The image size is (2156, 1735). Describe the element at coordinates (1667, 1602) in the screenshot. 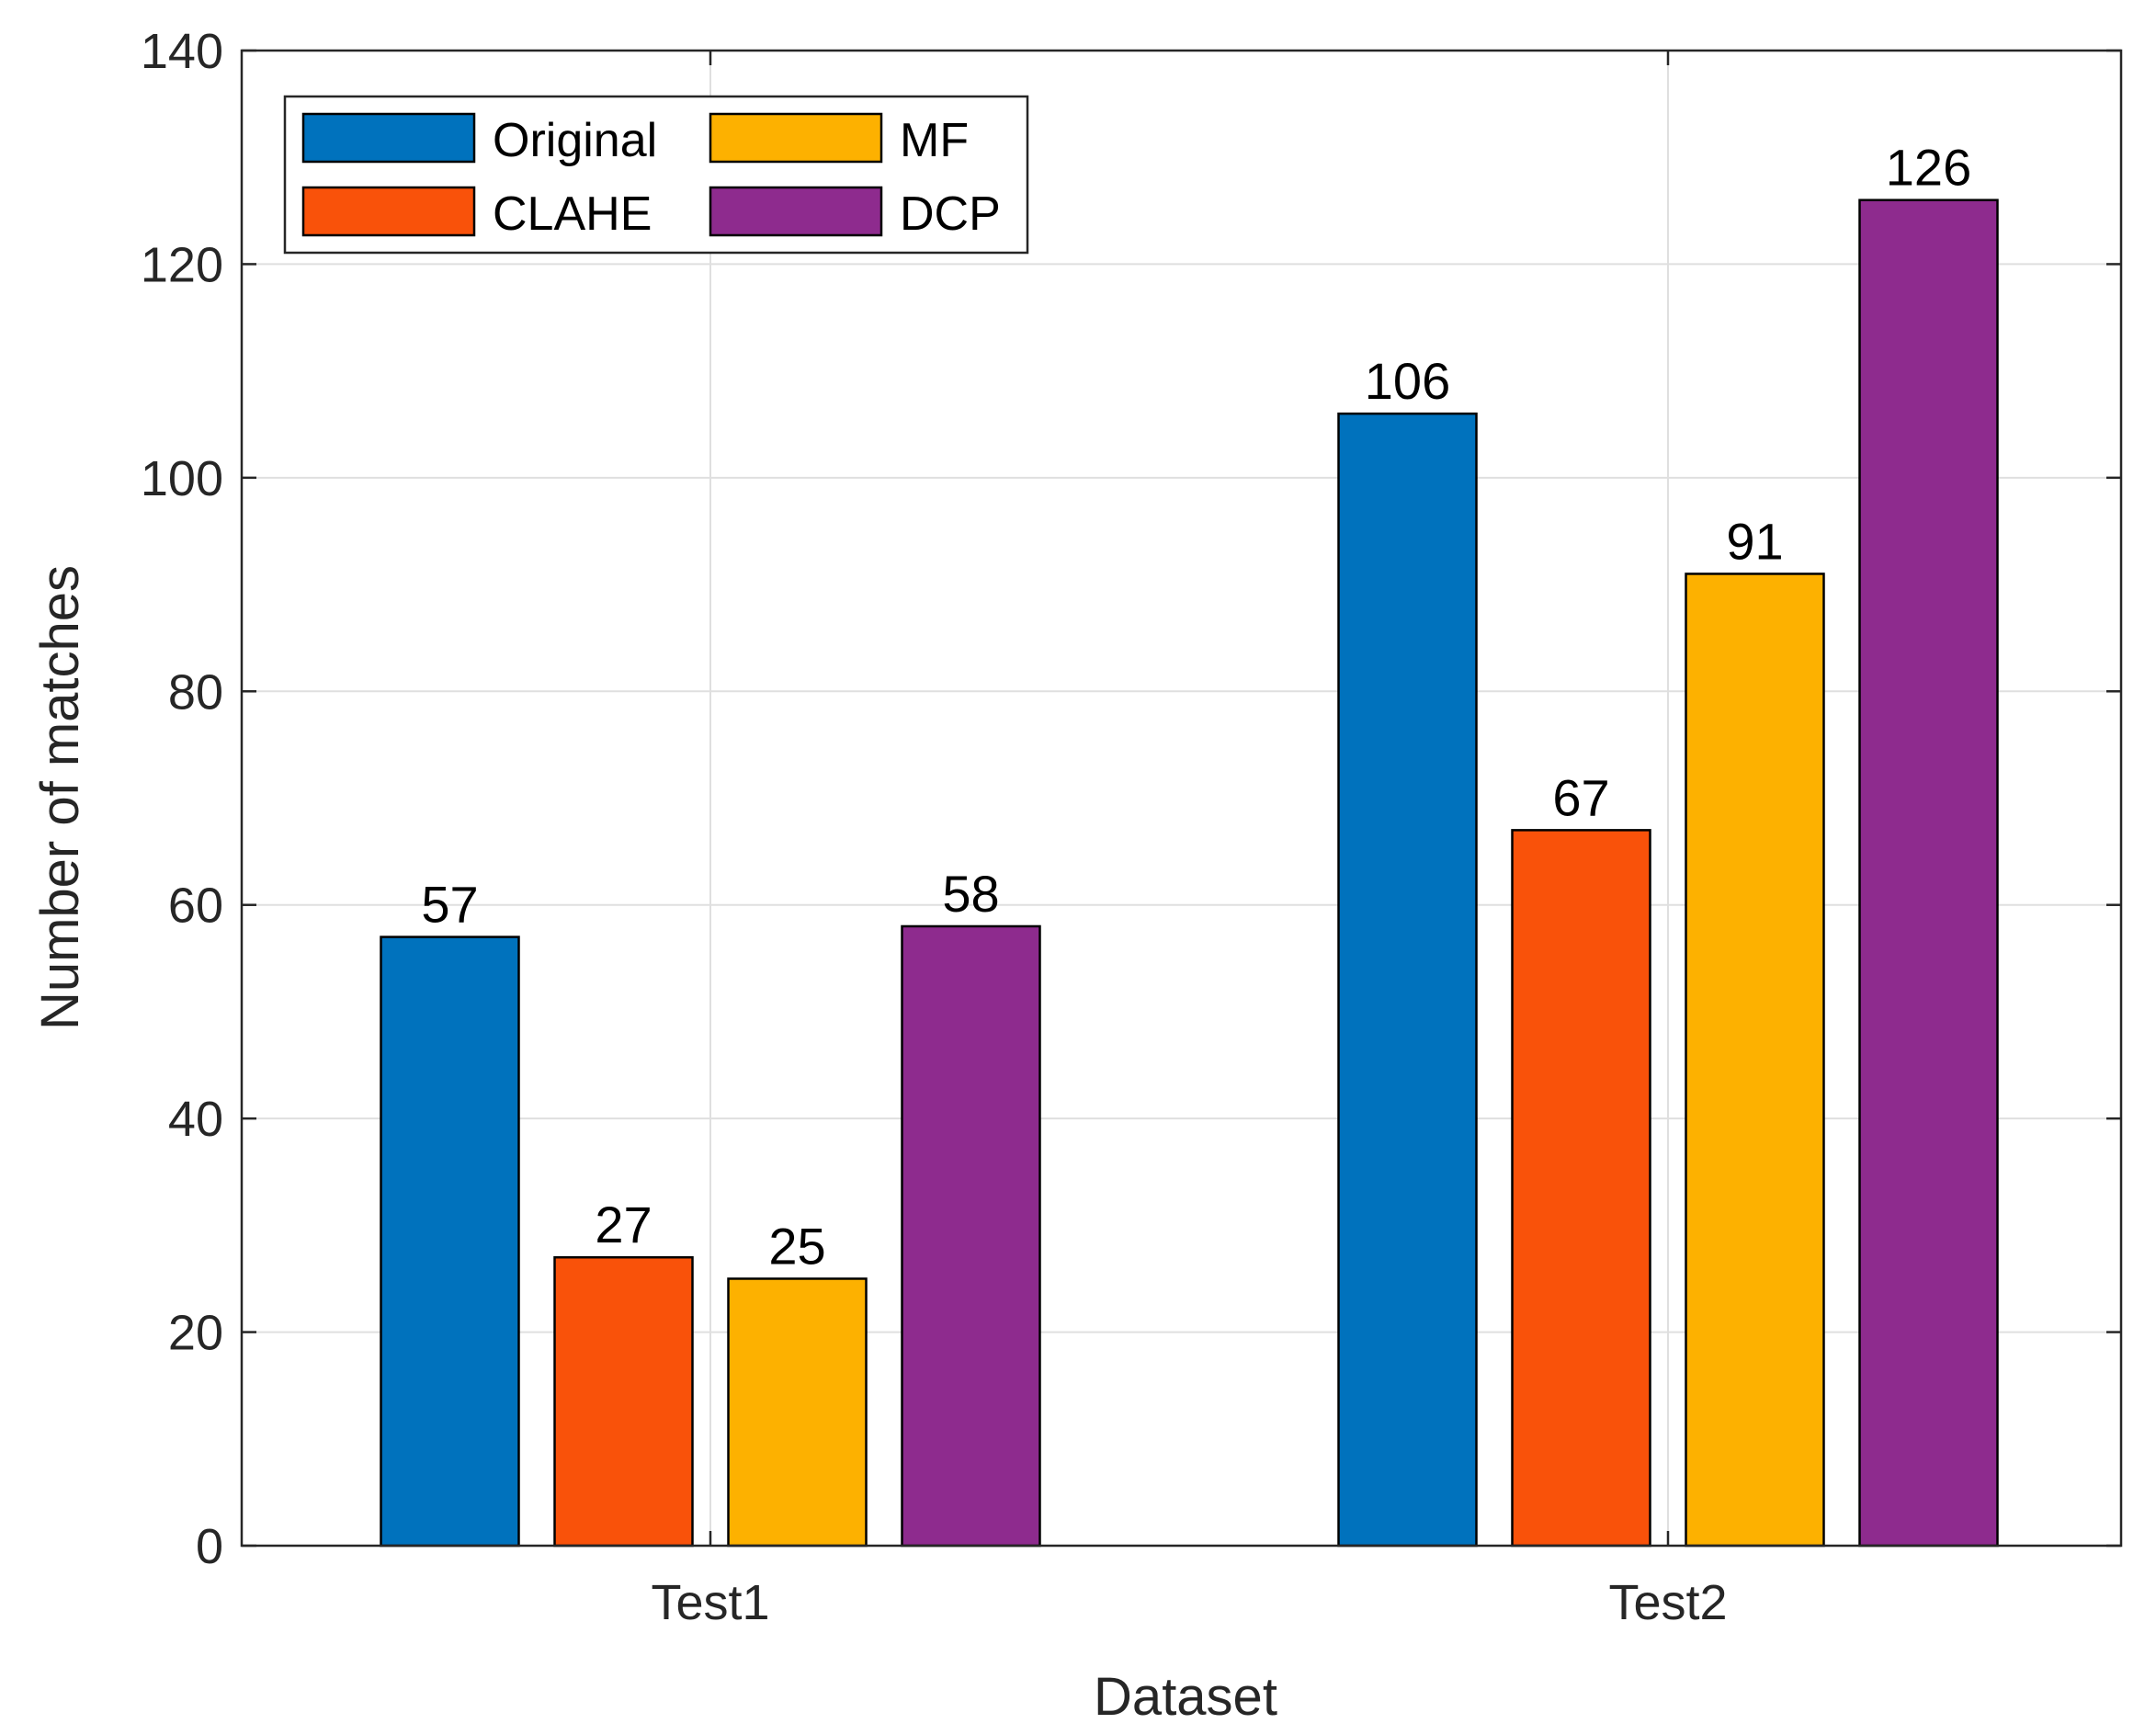

I see `x-tick-label: Test2` at that location.